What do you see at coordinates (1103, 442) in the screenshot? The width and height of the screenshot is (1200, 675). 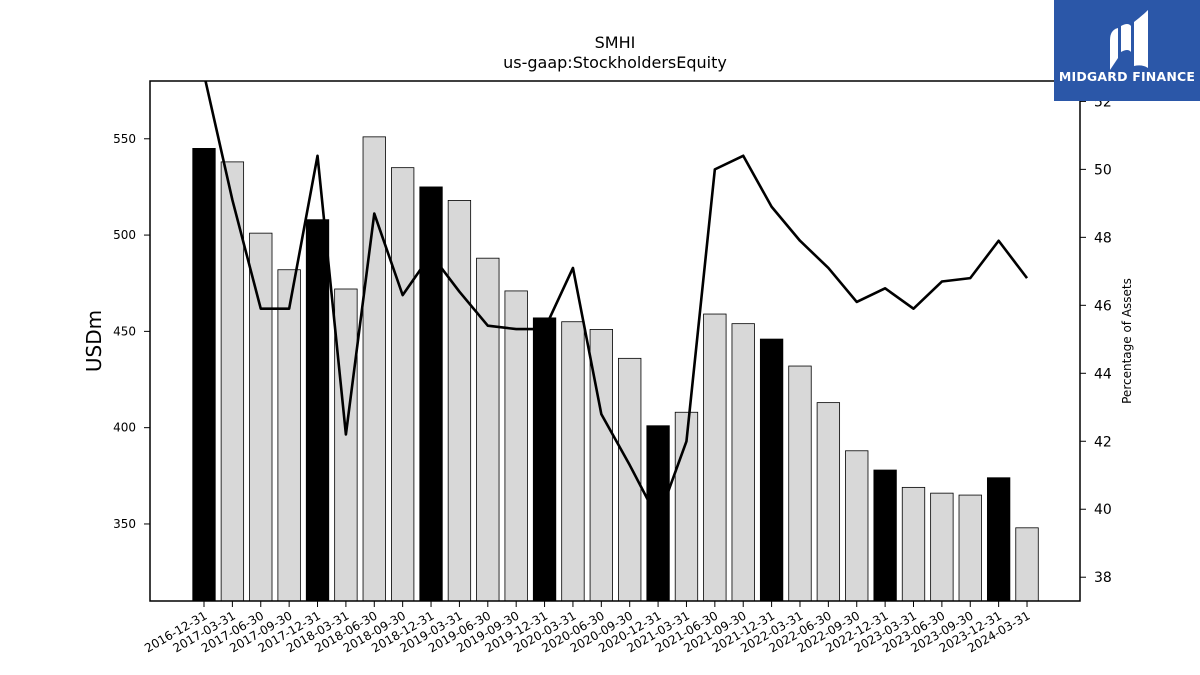 I see `y2-tick-label: 42` at bounding box center [1103, 442].